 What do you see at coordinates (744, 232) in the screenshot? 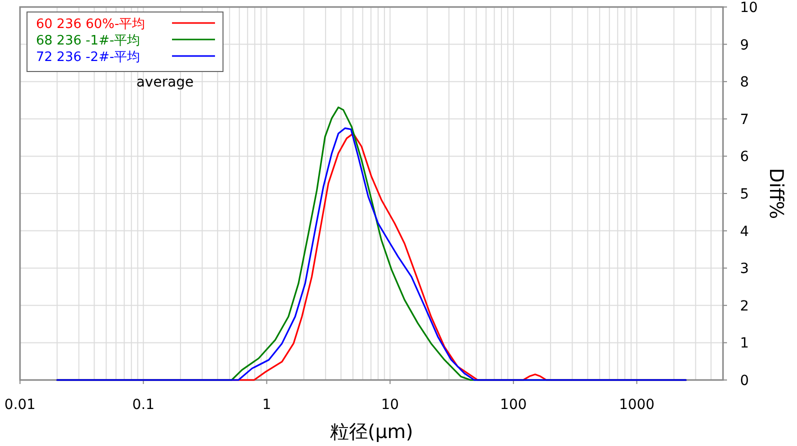
I see `y-tick-label: 4` at bounding box center [744, 232].